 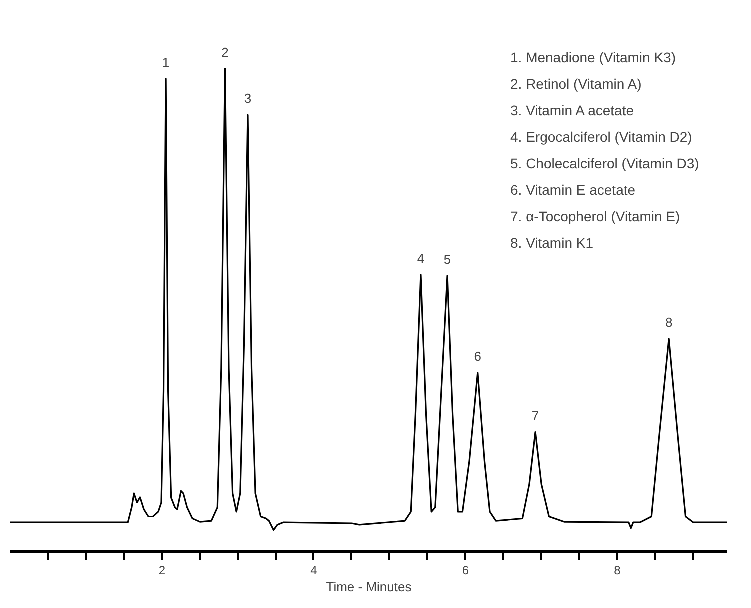 I want to click on annotation: 5. Cholecalciferol (Vitamin D3), so click(x=605, y=164).